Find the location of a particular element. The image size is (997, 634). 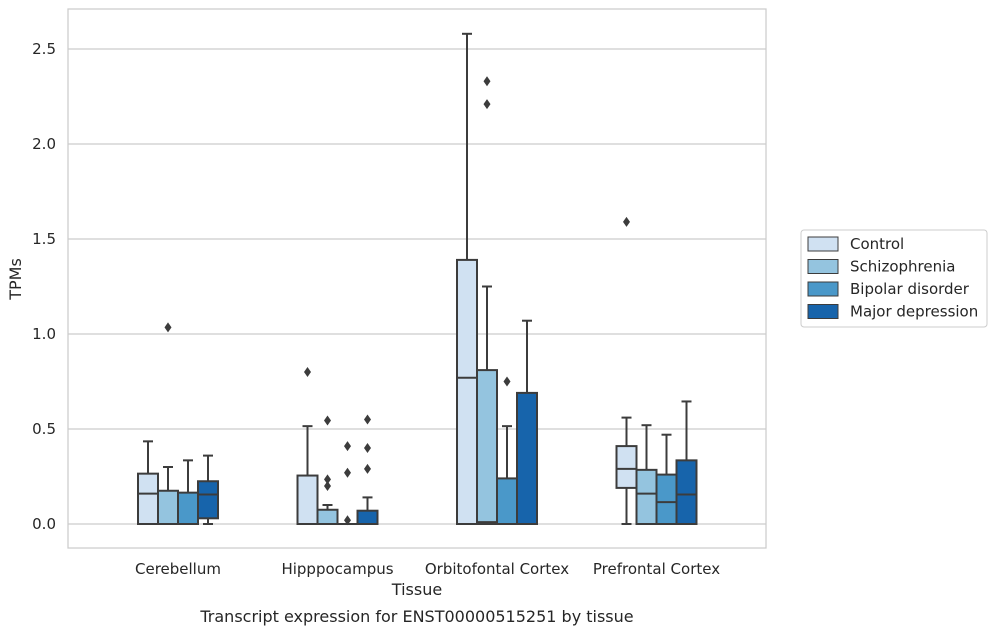

x-tick-label: Cerebellum is located at coordinates (178, 569).